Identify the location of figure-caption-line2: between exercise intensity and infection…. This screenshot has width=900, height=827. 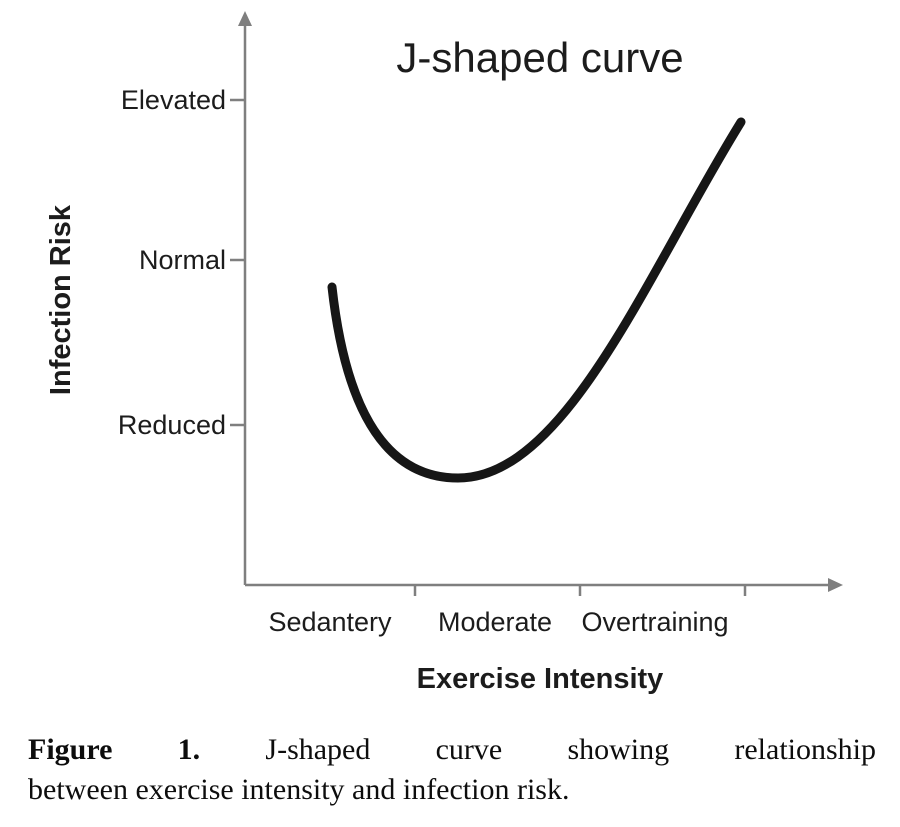
(452, 790).